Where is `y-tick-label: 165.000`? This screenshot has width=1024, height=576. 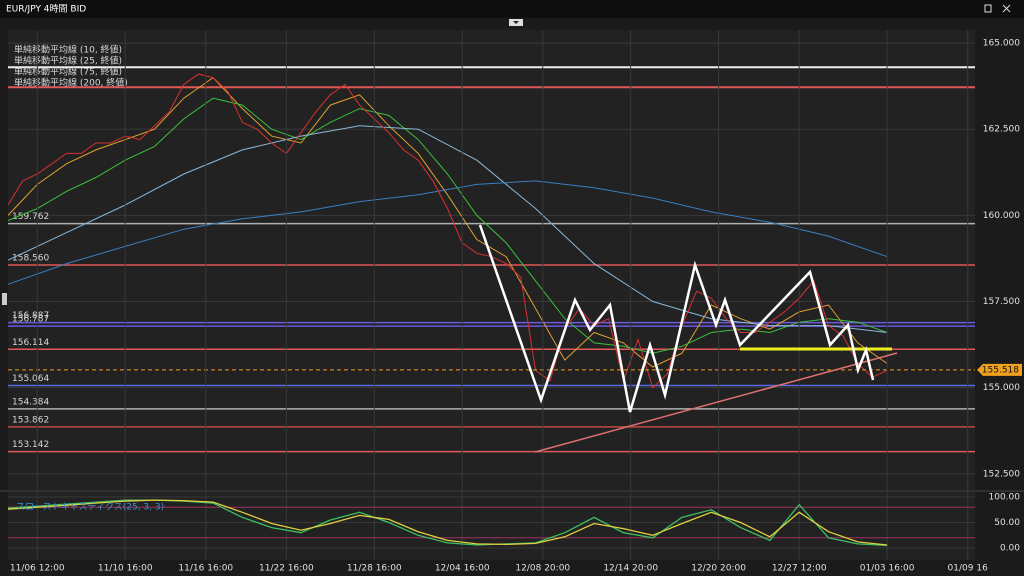 y-tick-label: 165.000 is located at coordinates (1001, 44).